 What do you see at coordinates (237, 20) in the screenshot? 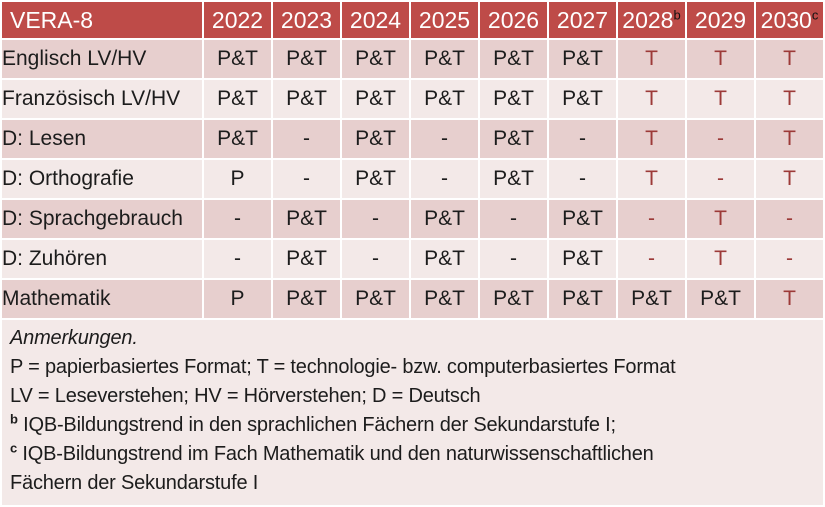
I see `year-header-cell: 2022` at bounding box center [237, 20].